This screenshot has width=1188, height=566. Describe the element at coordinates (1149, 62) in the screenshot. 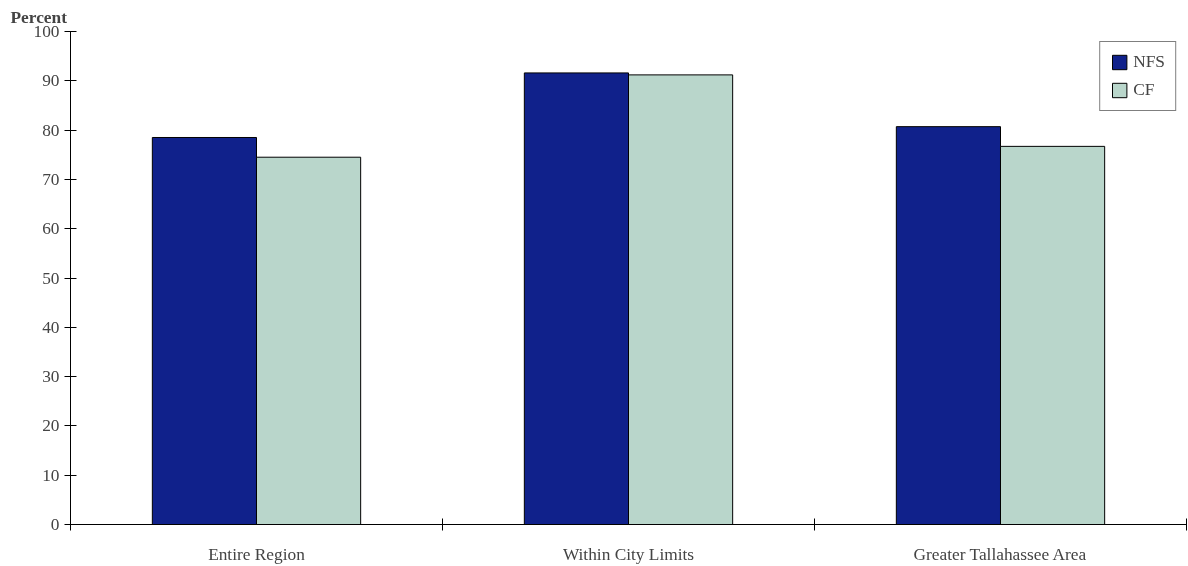

I see `legend-label: NFS` at that location.